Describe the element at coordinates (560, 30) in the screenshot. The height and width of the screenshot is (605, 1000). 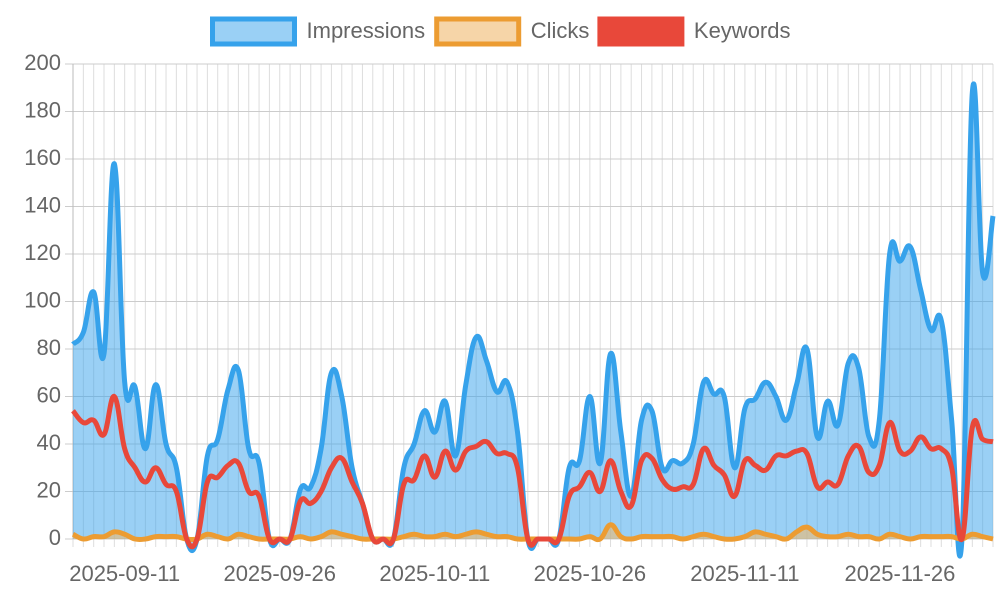
I see `legend-label: Clicks` at that location.